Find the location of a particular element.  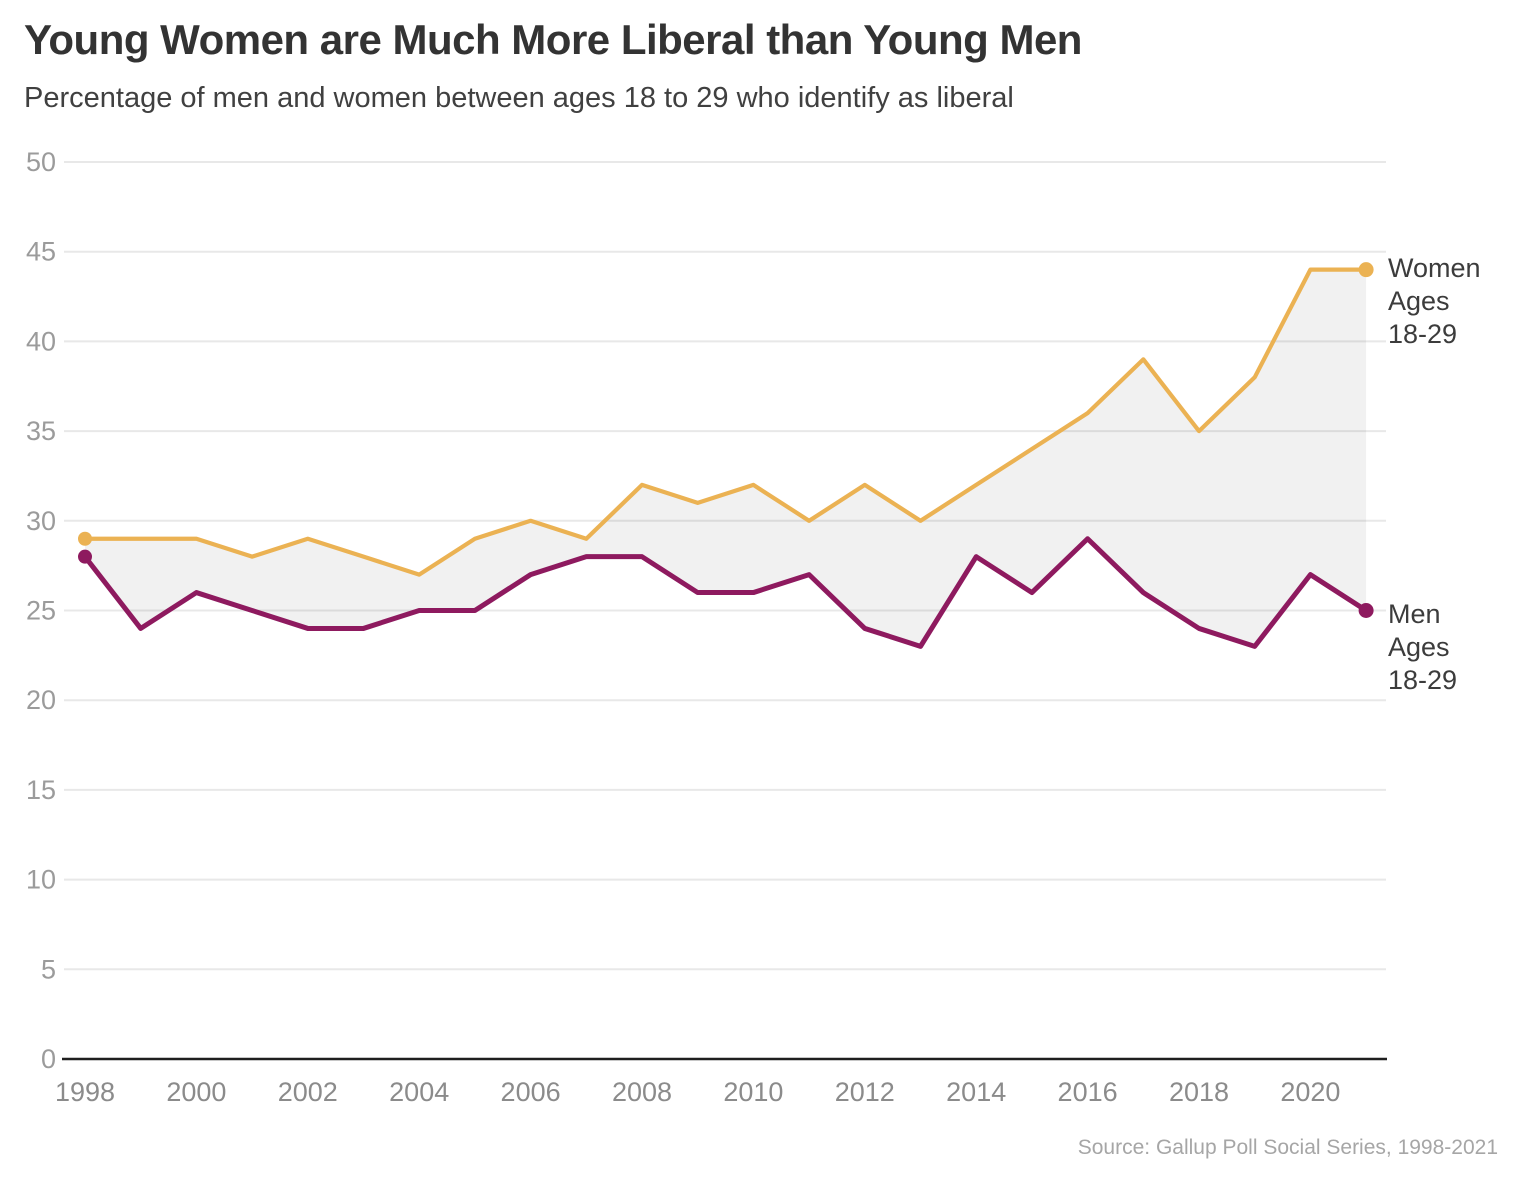

y-tick-label-0: 0 is located at coordinates (48, 1059).